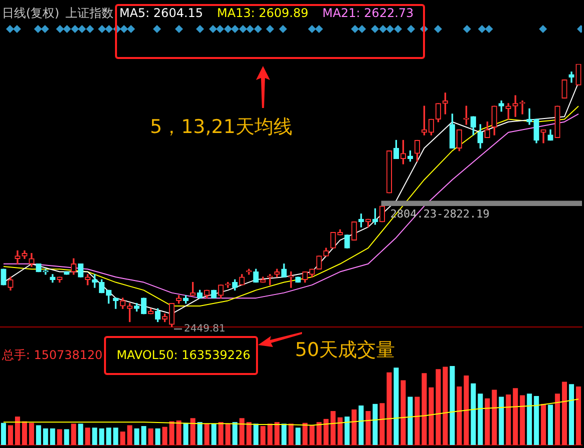  Describe the element at coordinates (161, 13) in the screenshot. I see `text: MA5: 2604.15` at that location.